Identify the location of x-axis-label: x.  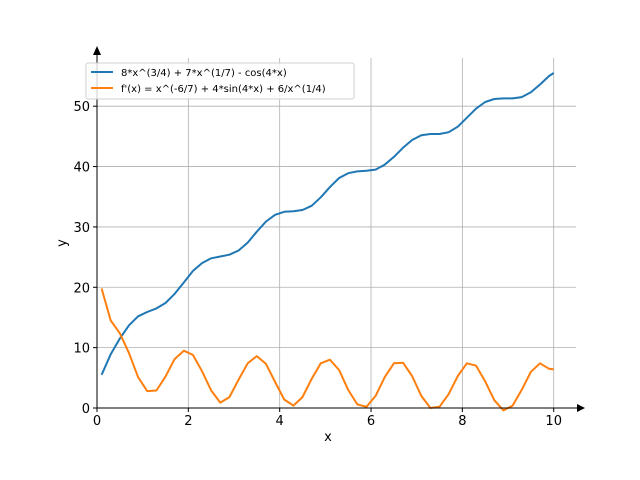
(328, 437).